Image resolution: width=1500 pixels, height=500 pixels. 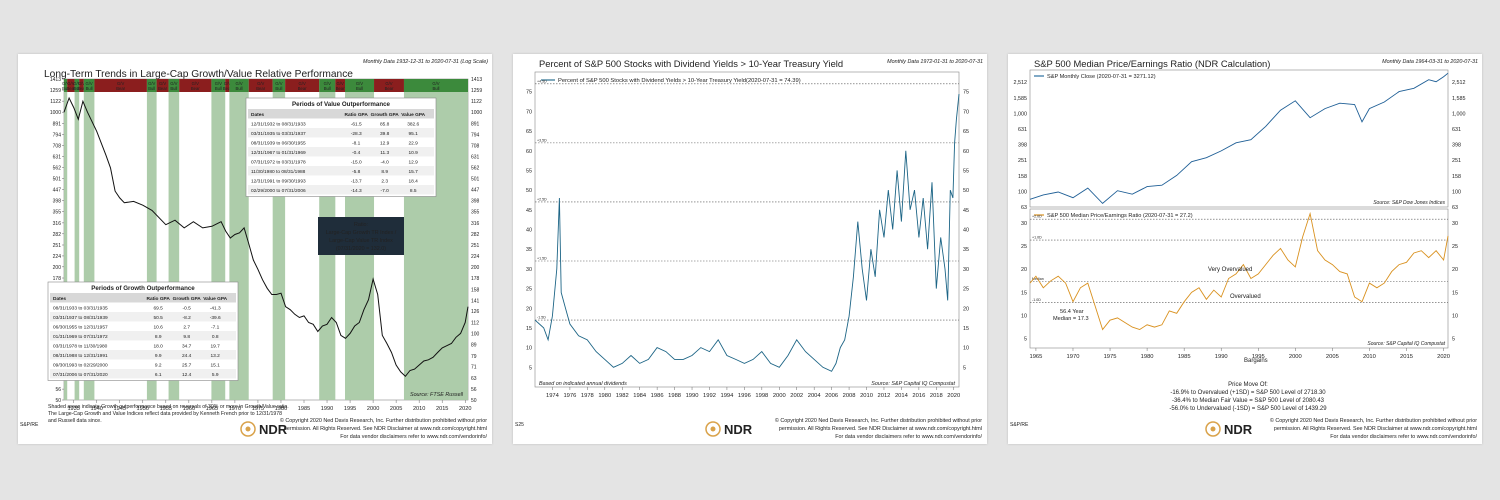 What do you see at coordinates (187, 356) in the screenshot?
I see `growth-table-cell: 24.4` at bounding box center [187, 356].